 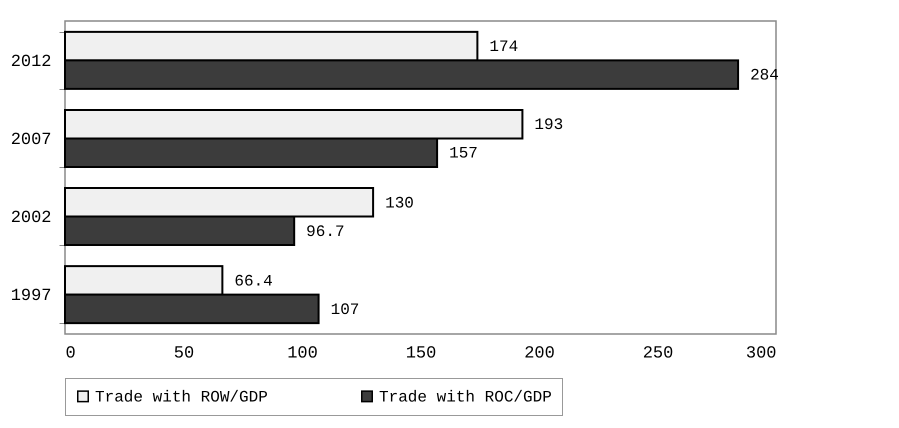 I want to click on data-label: 157, so click(x=463, y=153).